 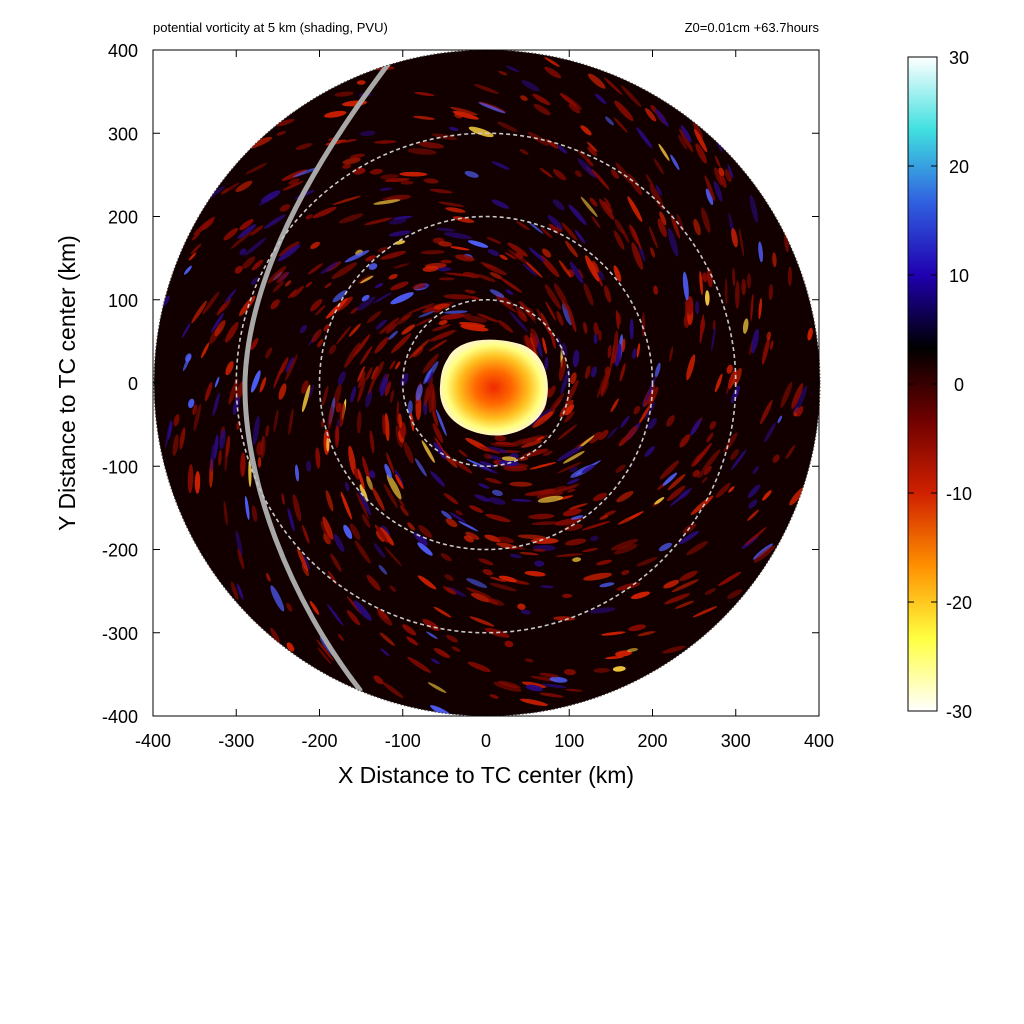 I want to click on colorbar-tick-label: -30, so click(x=959, y=712).